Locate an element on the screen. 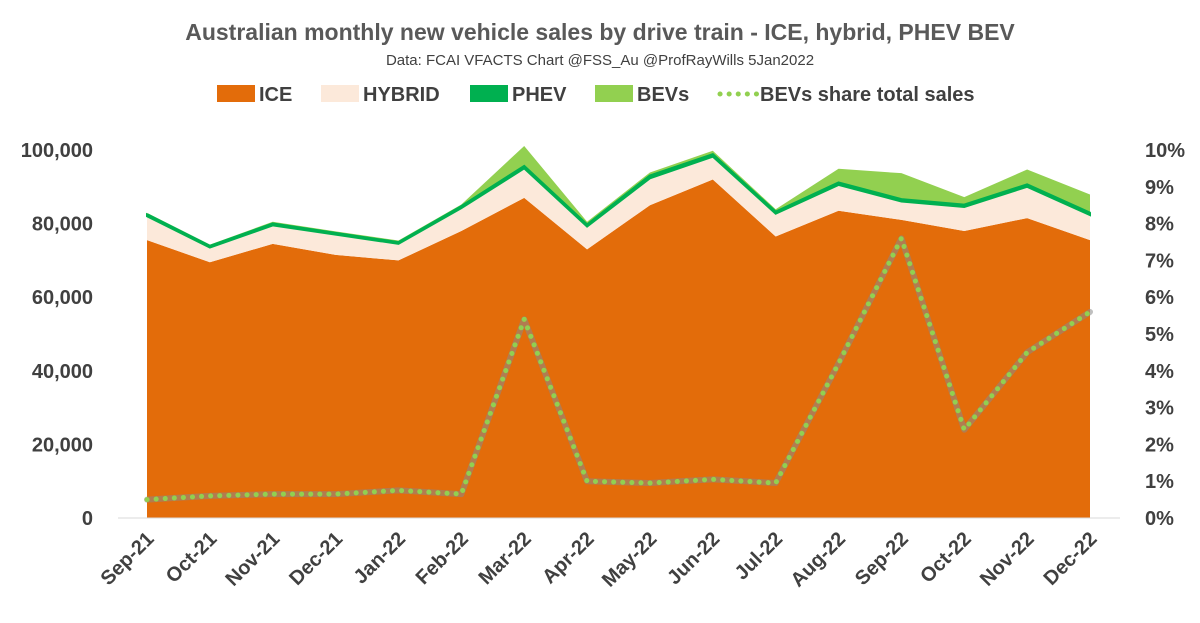  x-tick-label: Dec-22 is located at coordinates (1071, 559).